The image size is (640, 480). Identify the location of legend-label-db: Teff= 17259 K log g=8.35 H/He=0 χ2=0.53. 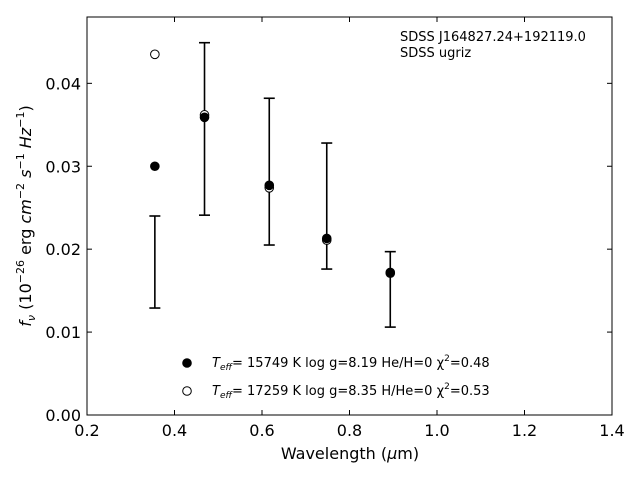
(351, 391).